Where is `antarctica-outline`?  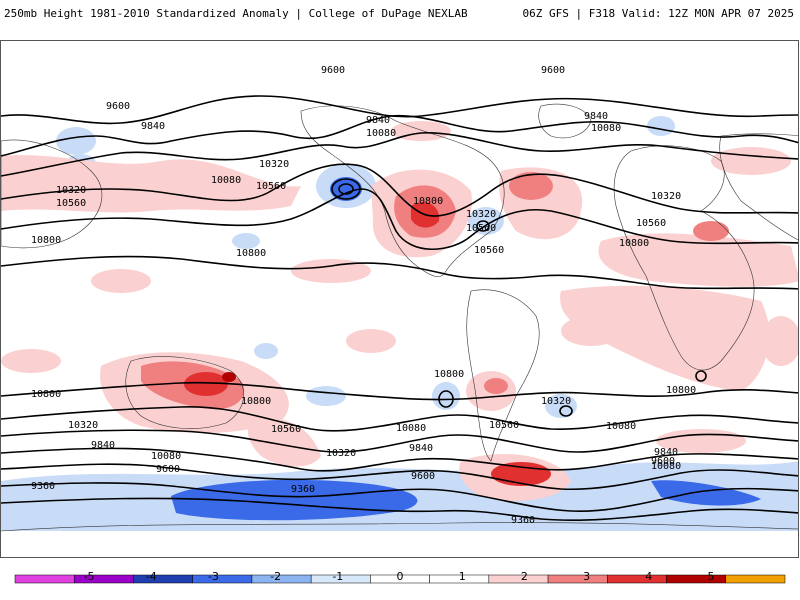 antarctica-outline is located at coordinates (399, 527).